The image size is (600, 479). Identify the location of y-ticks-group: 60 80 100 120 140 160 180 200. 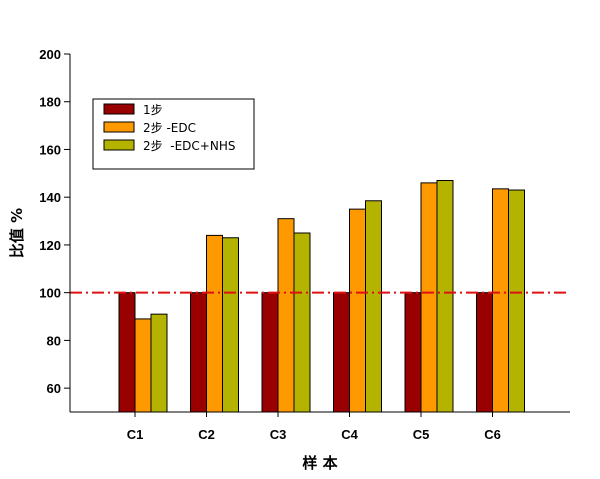
(54, 221).